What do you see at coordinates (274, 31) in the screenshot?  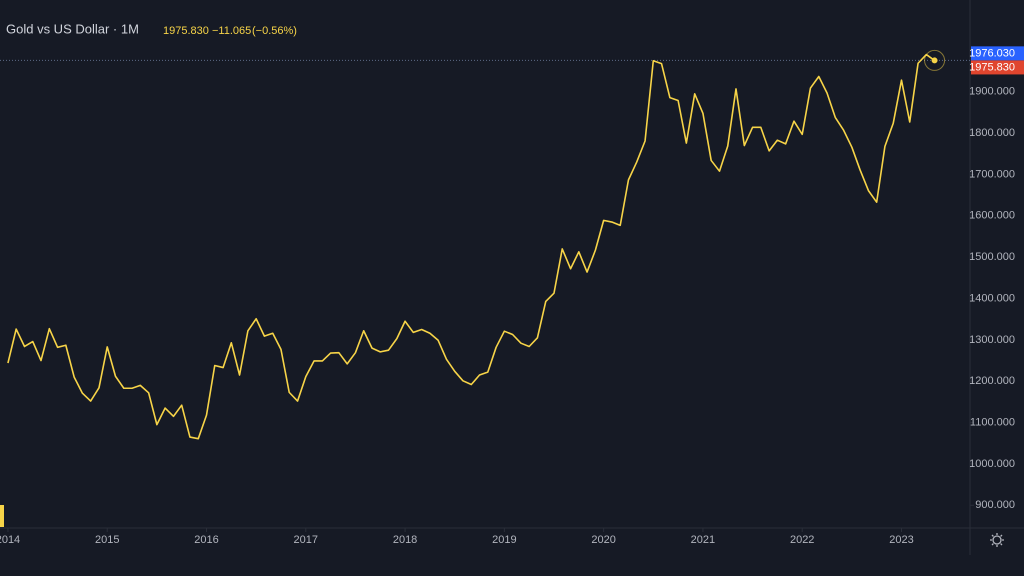 I see `header-value: (−0.56%)` at bounding box center [274, 31].